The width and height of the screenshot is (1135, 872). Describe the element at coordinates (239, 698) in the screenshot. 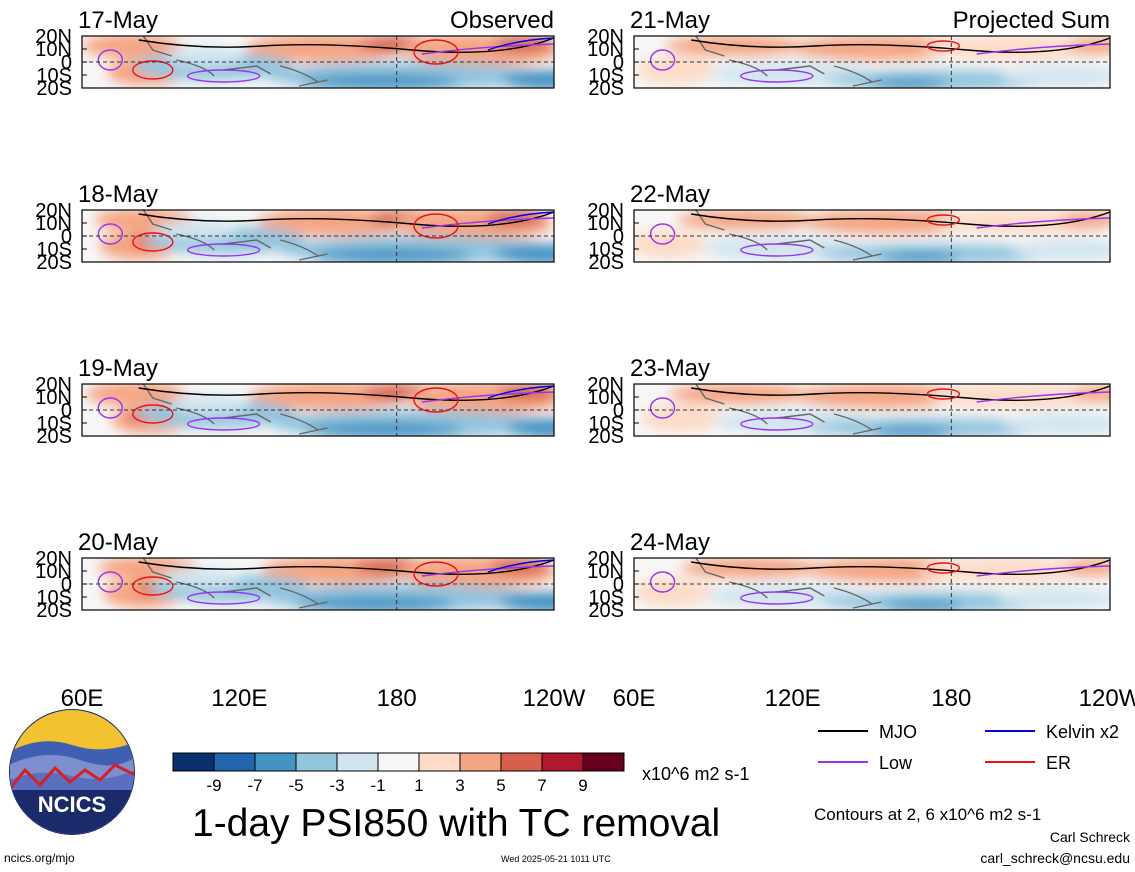

I see `lon-tick-label: 120E` at that location.